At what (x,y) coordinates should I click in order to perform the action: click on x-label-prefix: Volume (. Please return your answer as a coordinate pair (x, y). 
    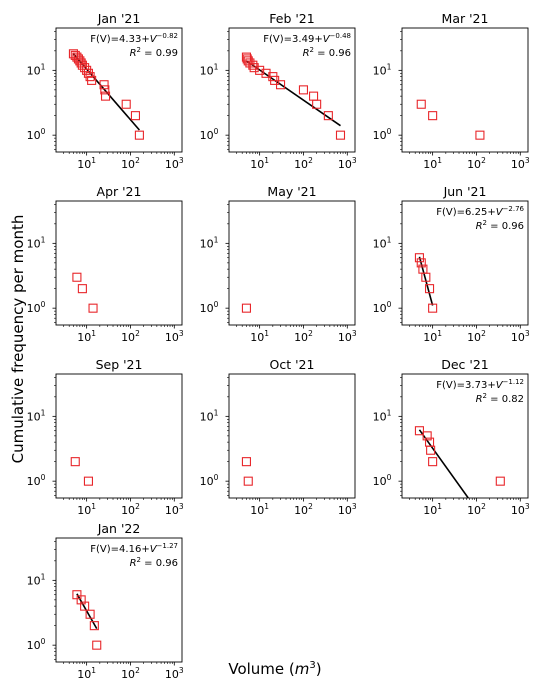
    Looking at the image, I should click on (261, 669).